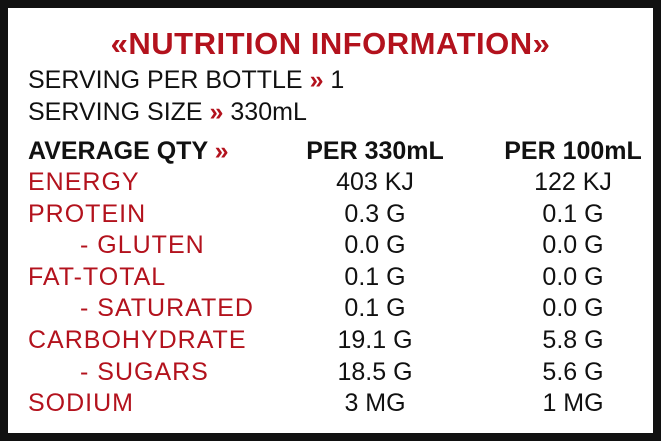 The height and width of the screenshot is (441, 661). I want to click on nutrient-name: ENERGY, so click(84, 182).